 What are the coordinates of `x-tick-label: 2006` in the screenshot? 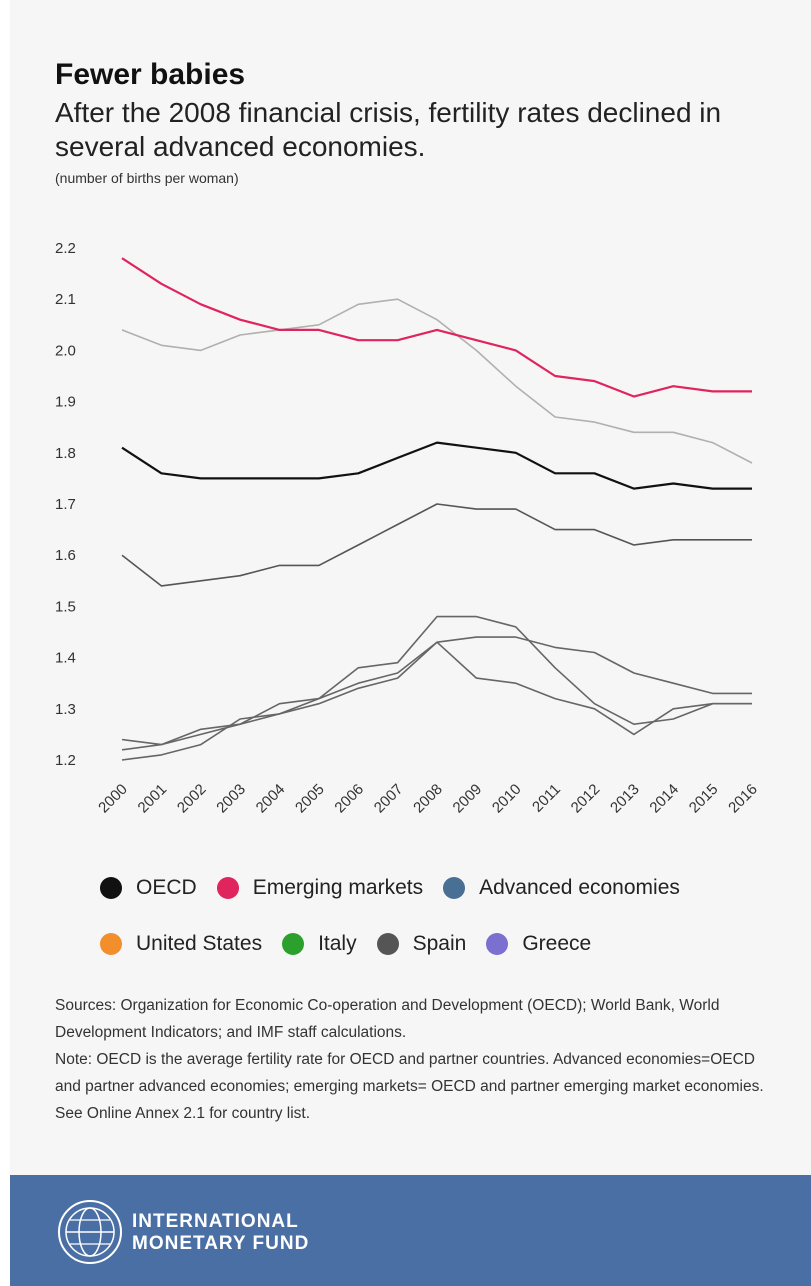 It's located at (349, 799).